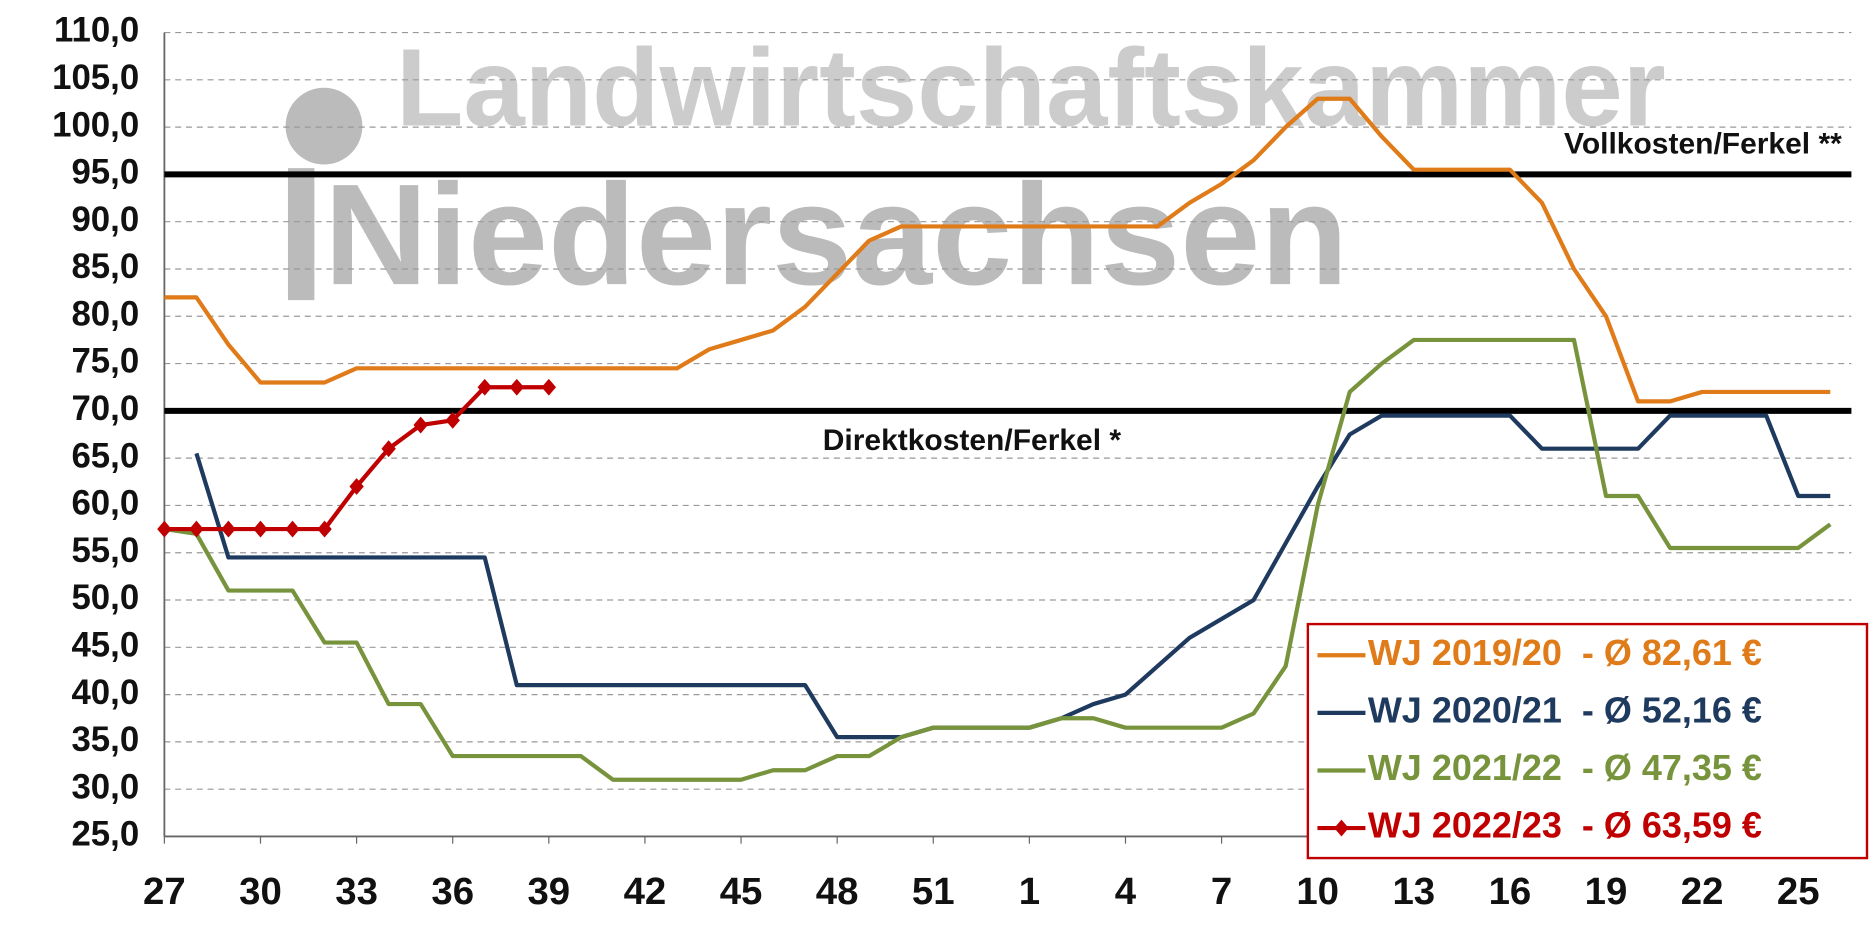  What do you see at coordinates (95, 78) in the screenshot?
I see `y-tick-label: 105,0` at bounding box center [95, 78].